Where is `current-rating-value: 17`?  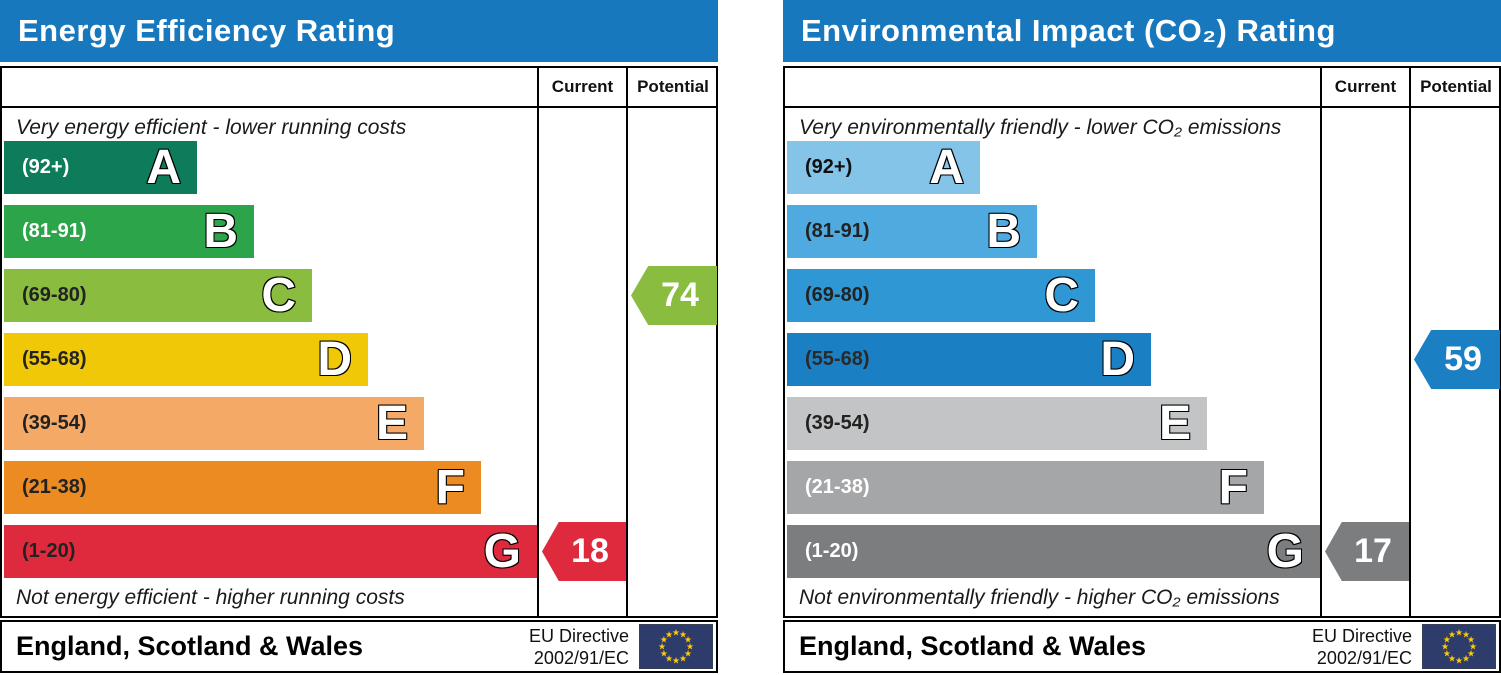 current-rating-value: 17 is located at coordinates (1373, 551).